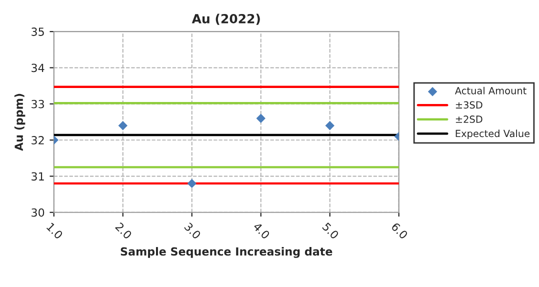 Image resolution: width=539 pixels, height=287 pixels. I want to click on x-tick-label: 2.0, so click(123, 231).